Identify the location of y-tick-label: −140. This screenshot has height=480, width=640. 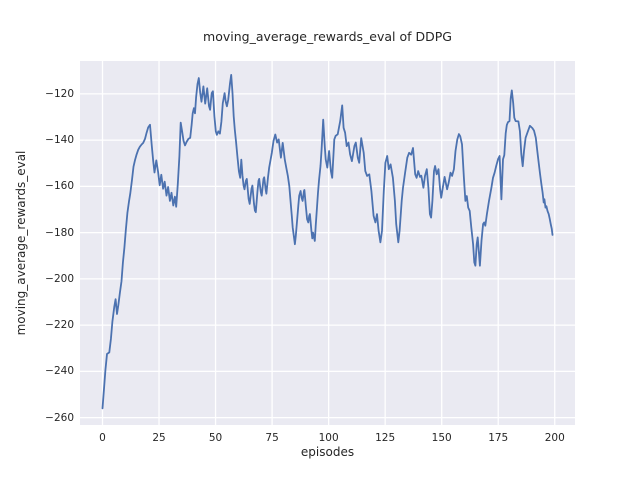
(59, 140).